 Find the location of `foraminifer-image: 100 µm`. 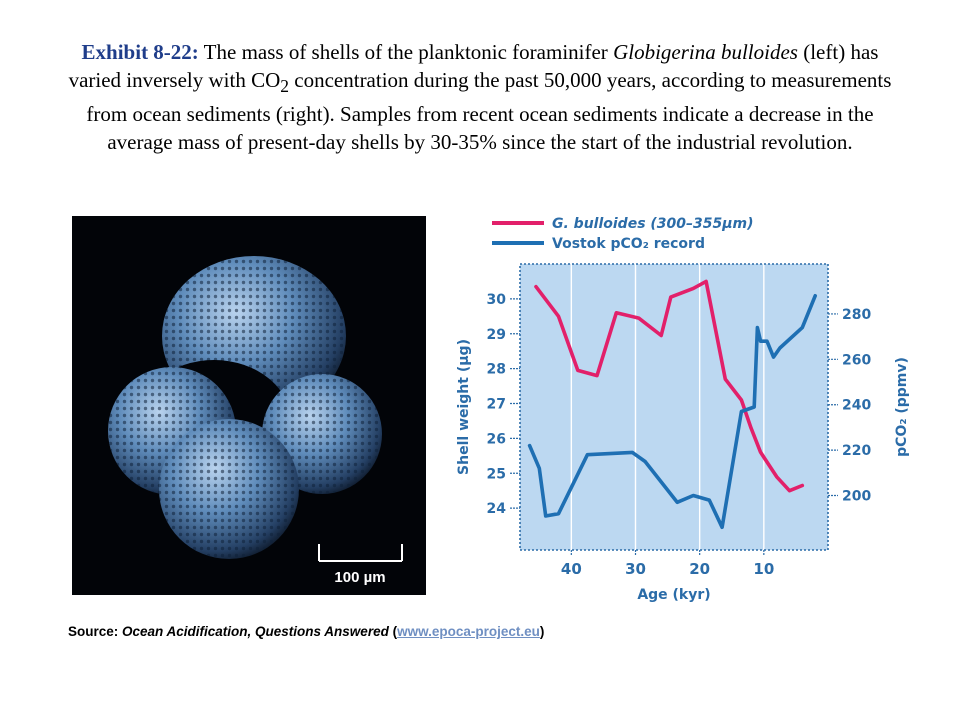

foraminifer-image: 100 µm is located at coordinates (255, 421).